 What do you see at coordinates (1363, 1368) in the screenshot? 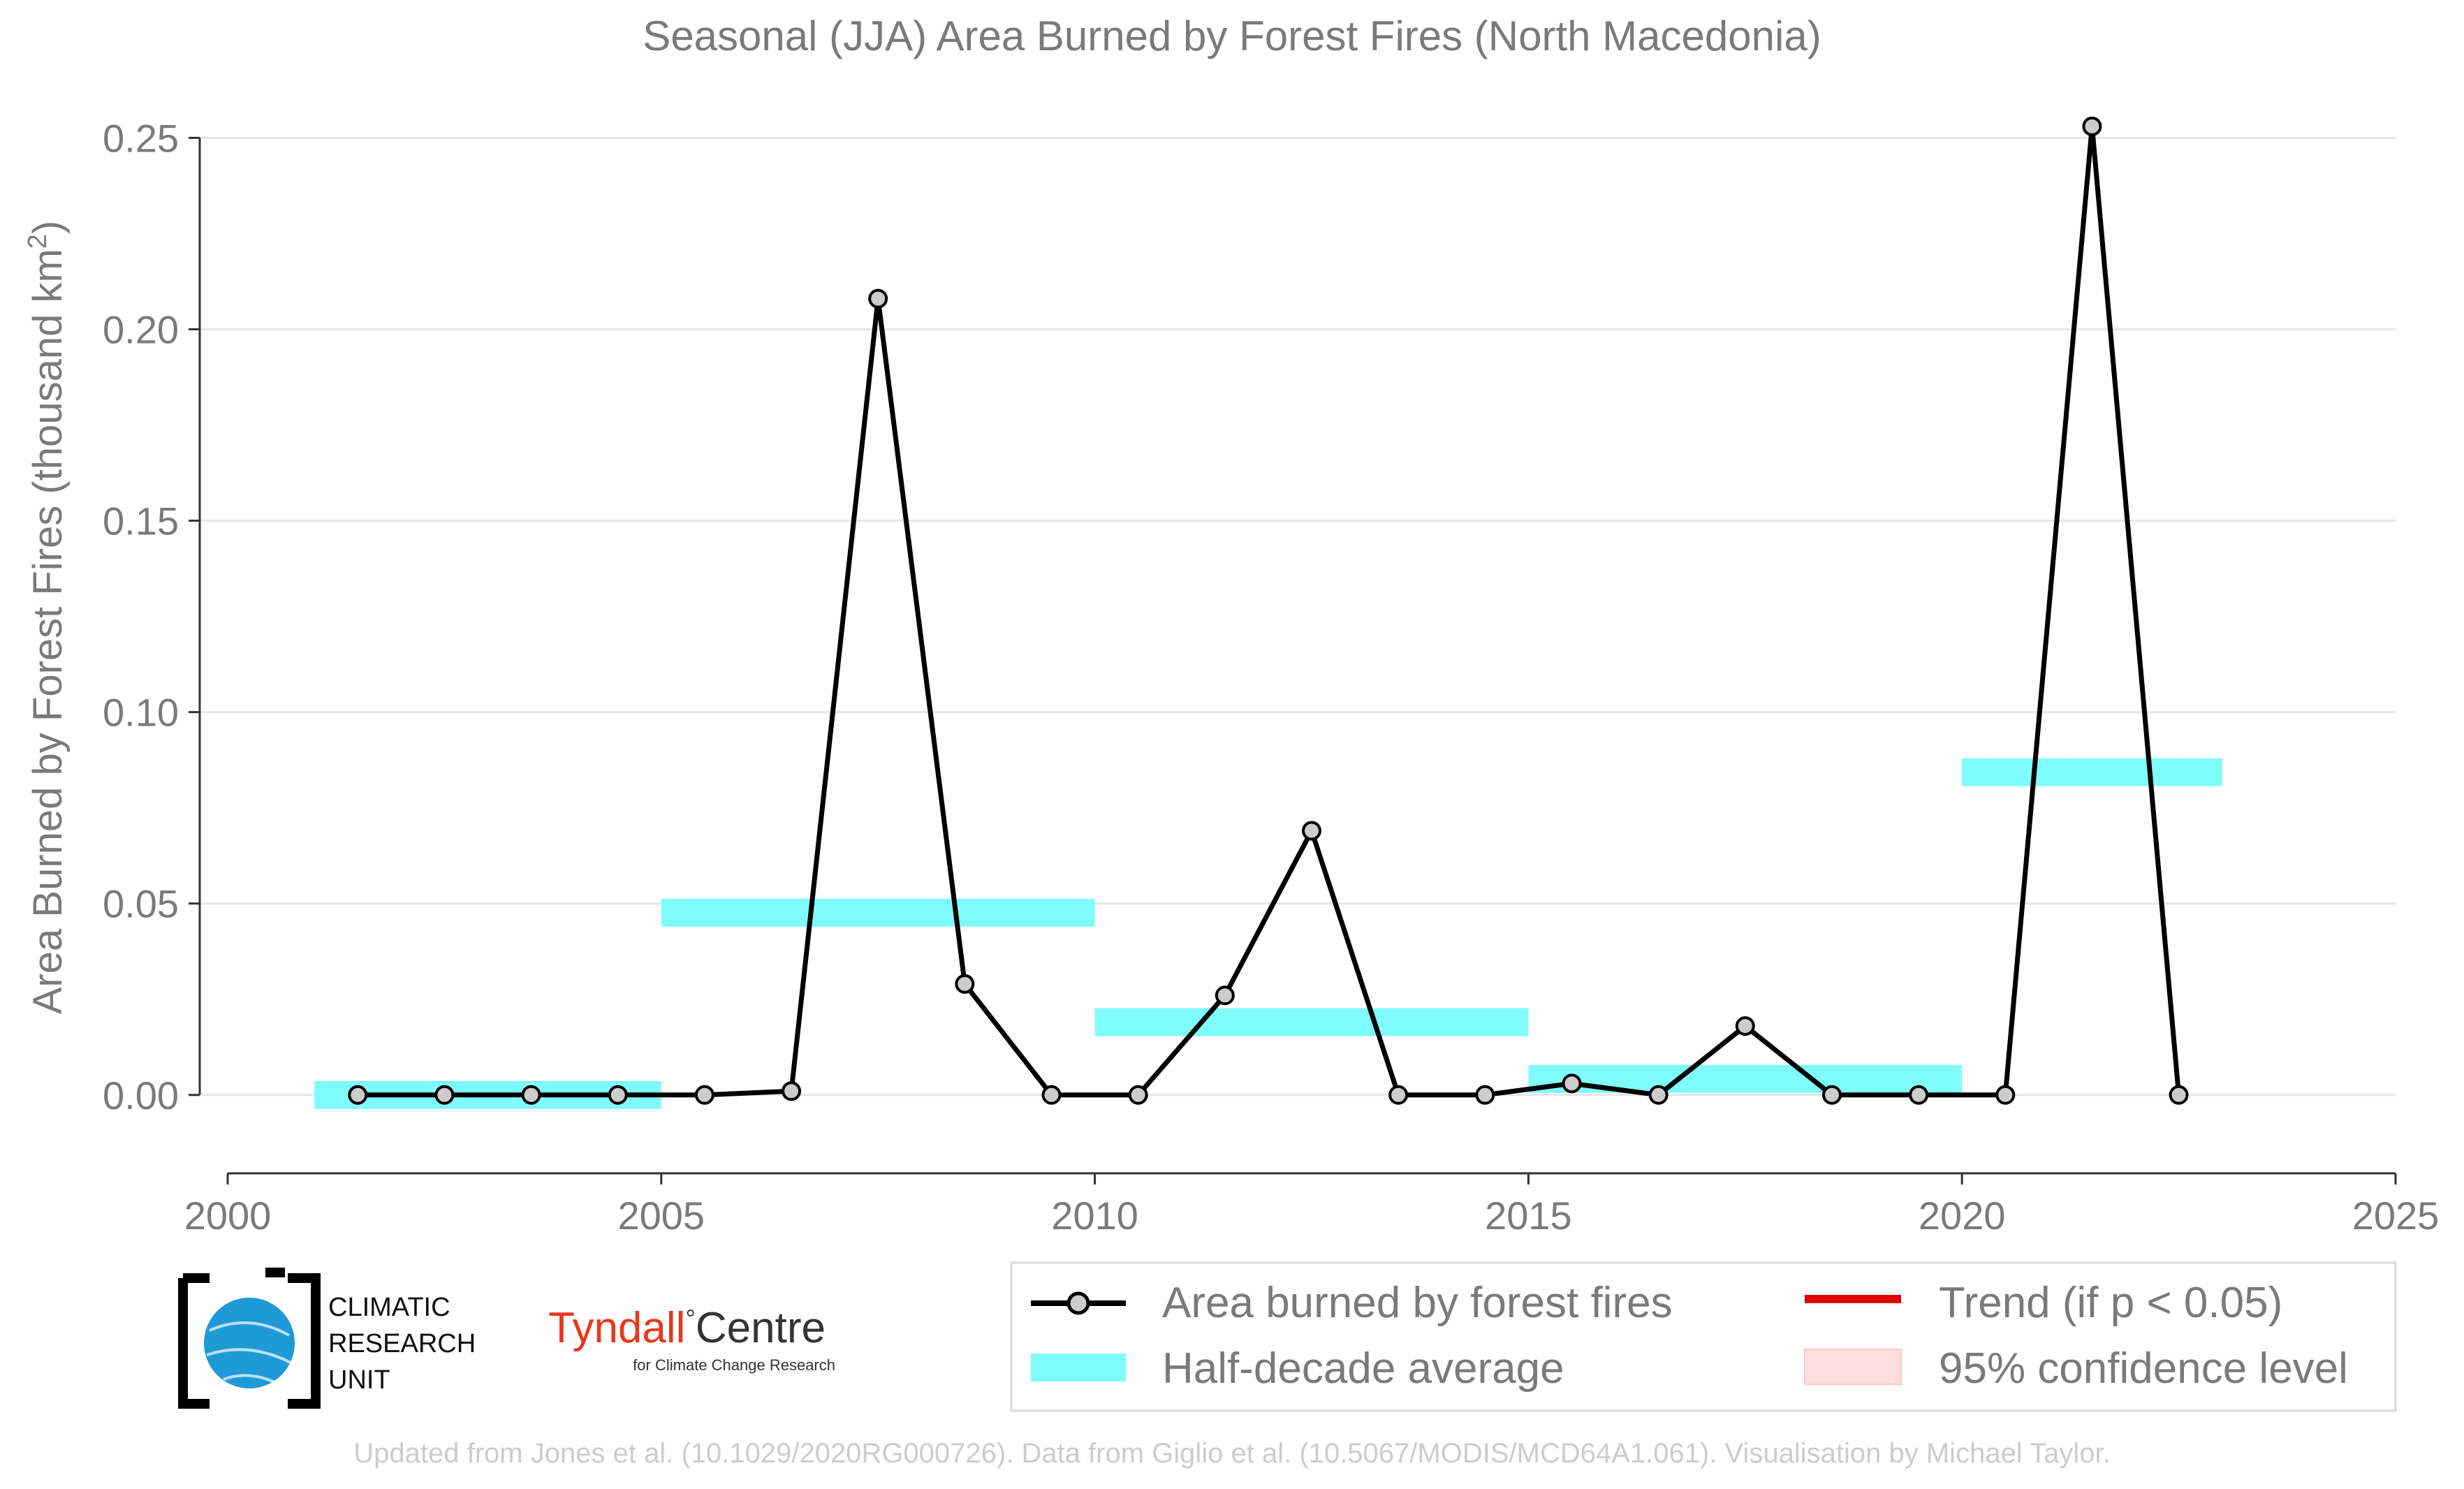
I see `legend-average-label: Half-decade average` at bounding box center [1363, 1368].